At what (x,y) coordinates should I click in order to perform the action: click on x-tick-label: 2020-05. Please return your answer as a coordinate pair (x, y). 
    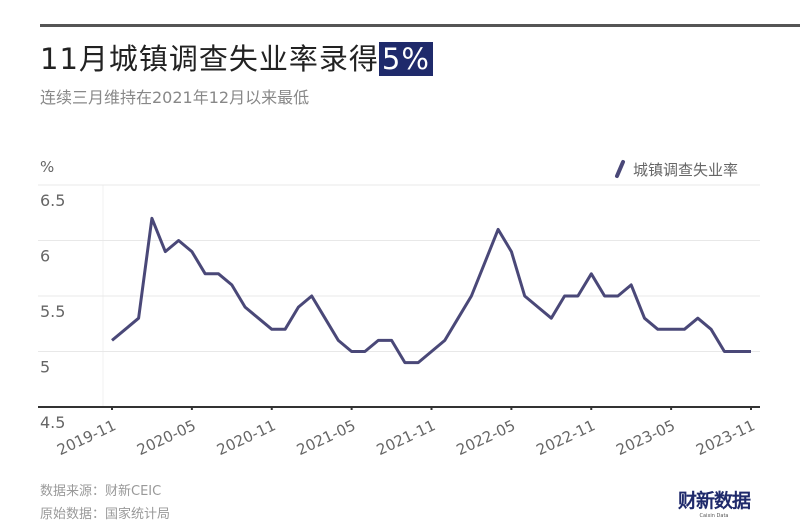
    Looking at the image, I should click on (166, 437).